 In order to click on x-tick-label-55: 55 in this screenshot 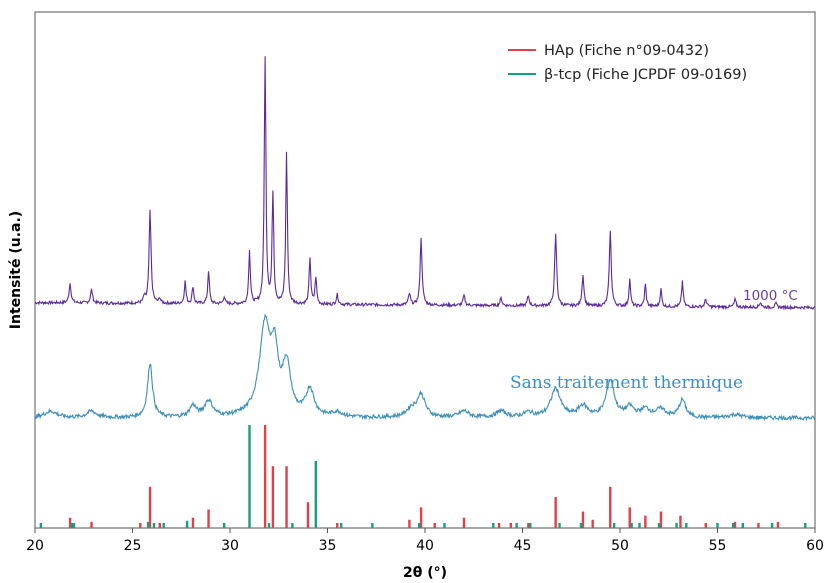, I will do `click(718, 546)`.